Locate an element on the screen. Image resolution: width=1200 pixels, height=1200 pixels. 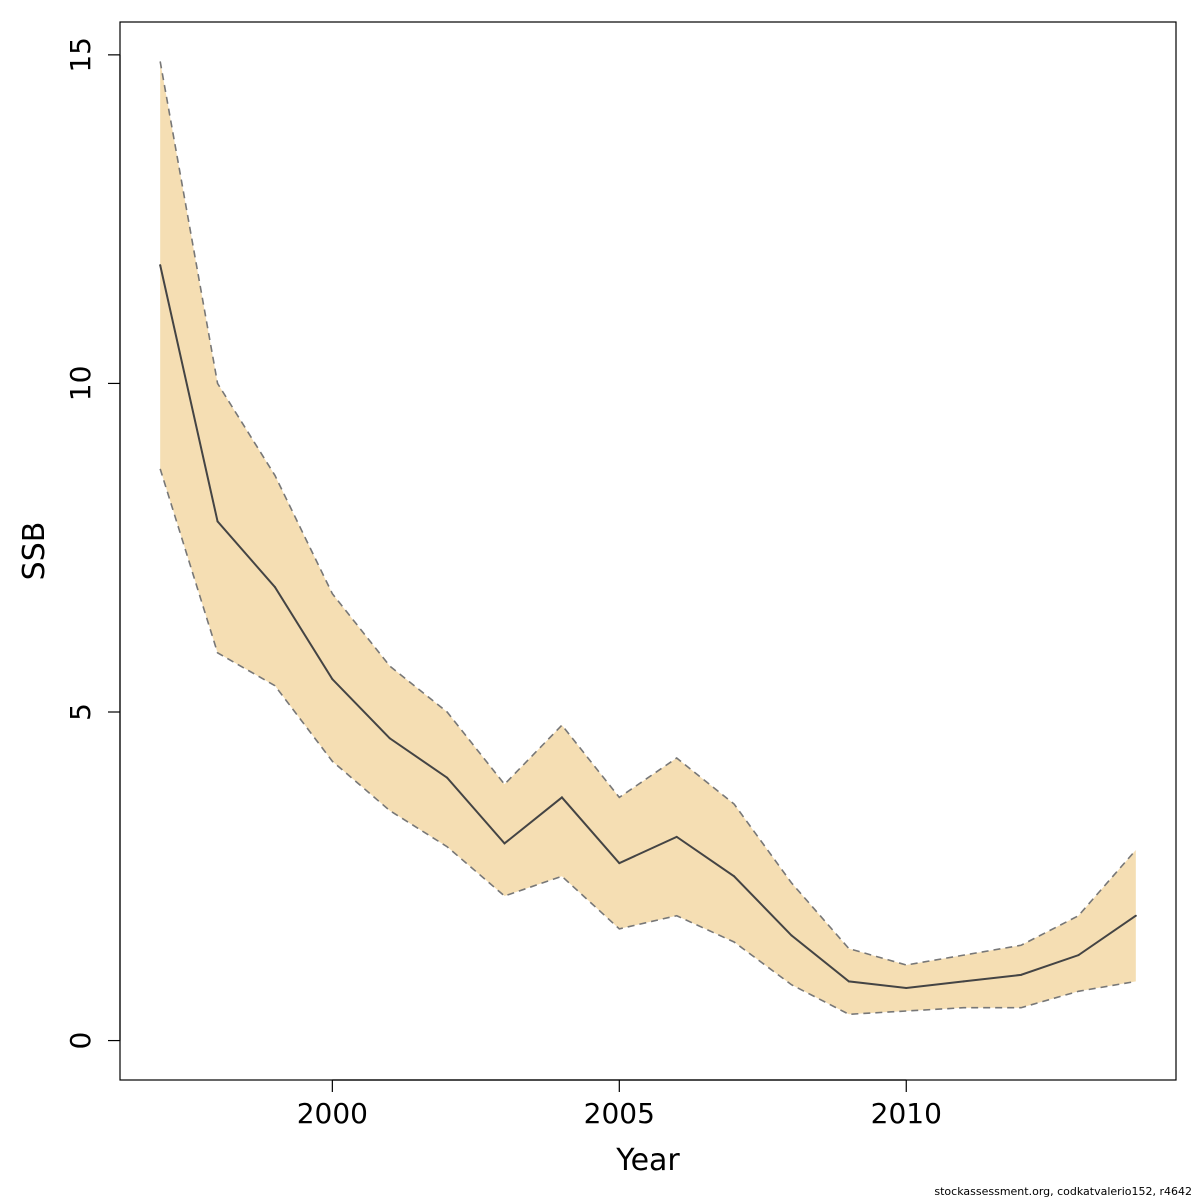
estimate-point-2008 is located at coordinates (791, 935).